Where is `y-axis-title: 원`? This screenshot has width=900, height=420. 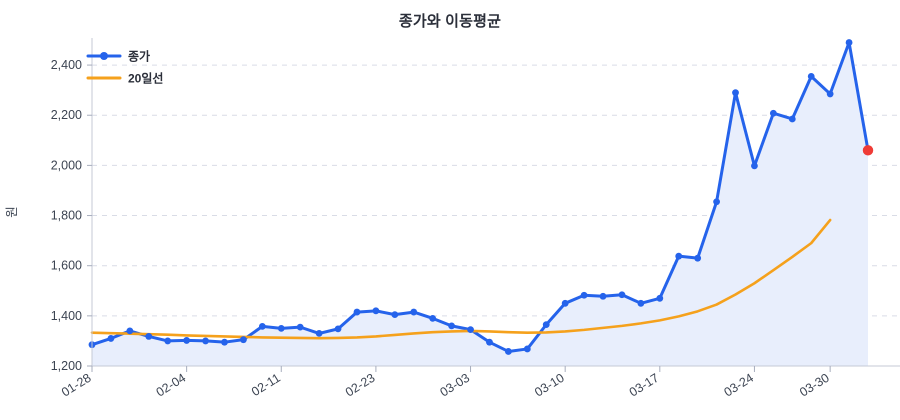
y-axis-title: 원 is located at coordinates (12, 212).